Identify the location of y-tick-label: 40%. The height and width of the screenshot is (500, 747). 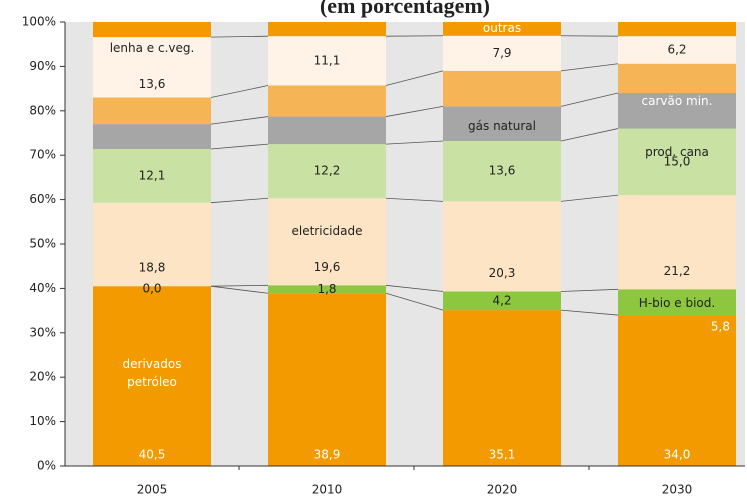
(42, 288).